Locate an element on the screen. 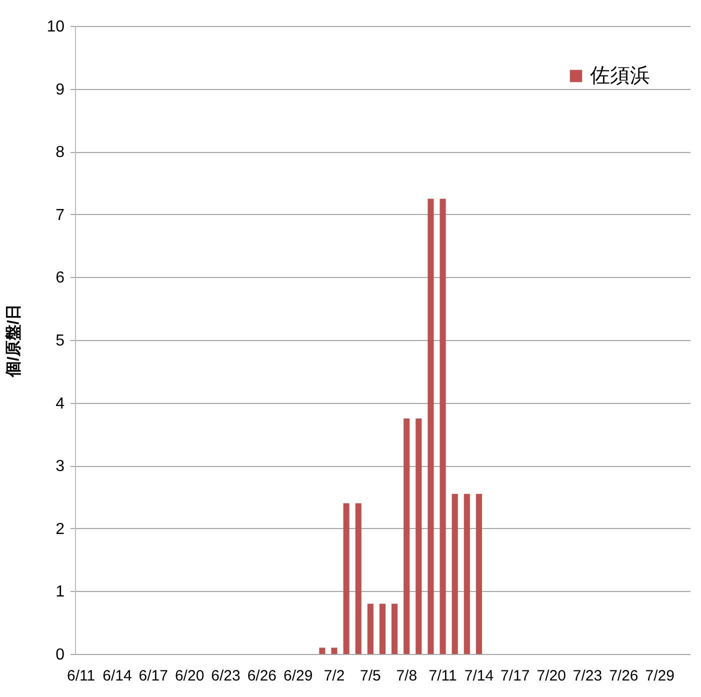 The width and height of the screenshot is (701, 697). x-tick-label: 6/11 is located at coordinates (81, 676).